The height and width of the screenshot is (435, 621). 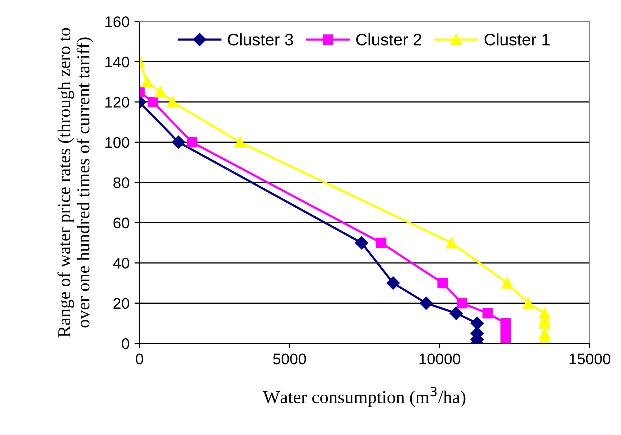 I want to click on y-tick-label: 0, so click(x=126, y=344).